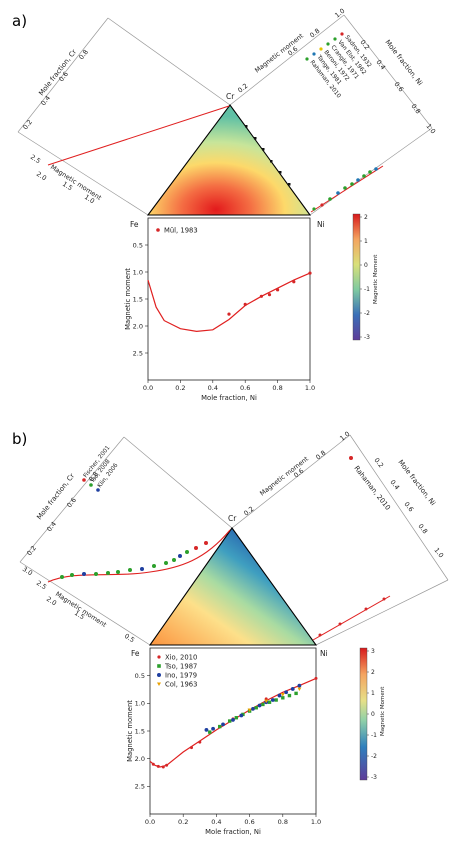 This screenshot has width=460, height=847. Describe the element at coordinates (268, 155) in the screenshot. I see `panel-a-edge-points` at that location.